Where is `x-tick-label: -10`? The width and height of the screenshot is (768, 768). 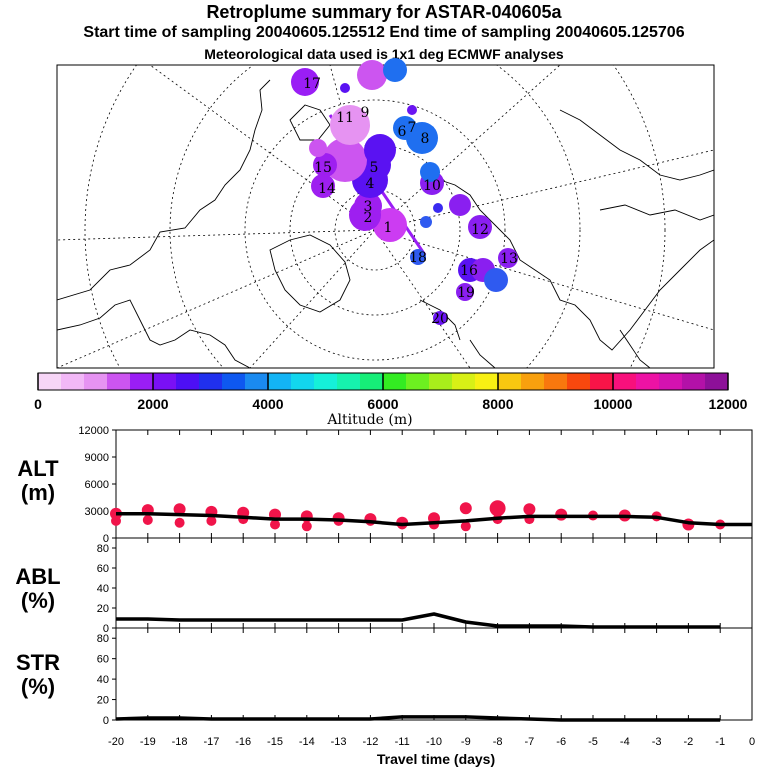 x-tick-label: -10 is located at coordinates (434, 742).